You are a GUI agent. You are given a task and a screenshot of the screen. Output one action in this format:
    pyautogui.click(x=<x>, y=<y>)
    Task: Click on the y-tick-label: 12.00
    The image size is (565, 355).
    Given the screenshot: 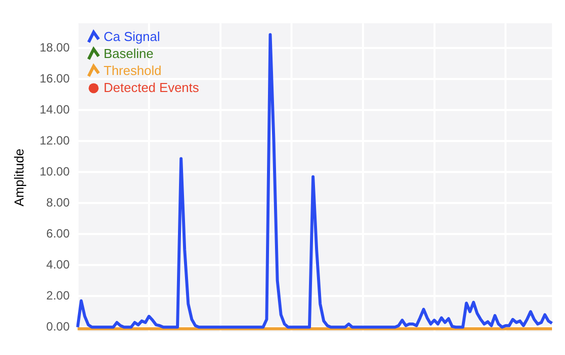 What is the action you would take?
    pyautogui.click(x=55, y=140)
    